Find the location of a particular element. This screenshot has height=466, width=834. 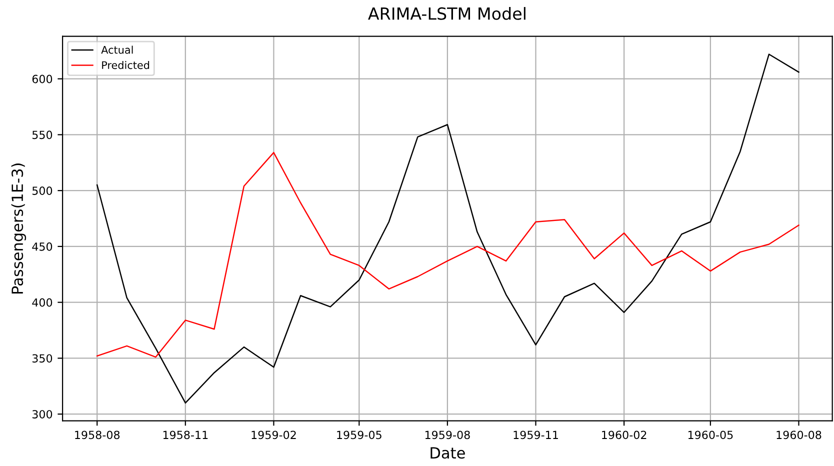

y-tick-label: 500 is located at coordinates (42, 190).